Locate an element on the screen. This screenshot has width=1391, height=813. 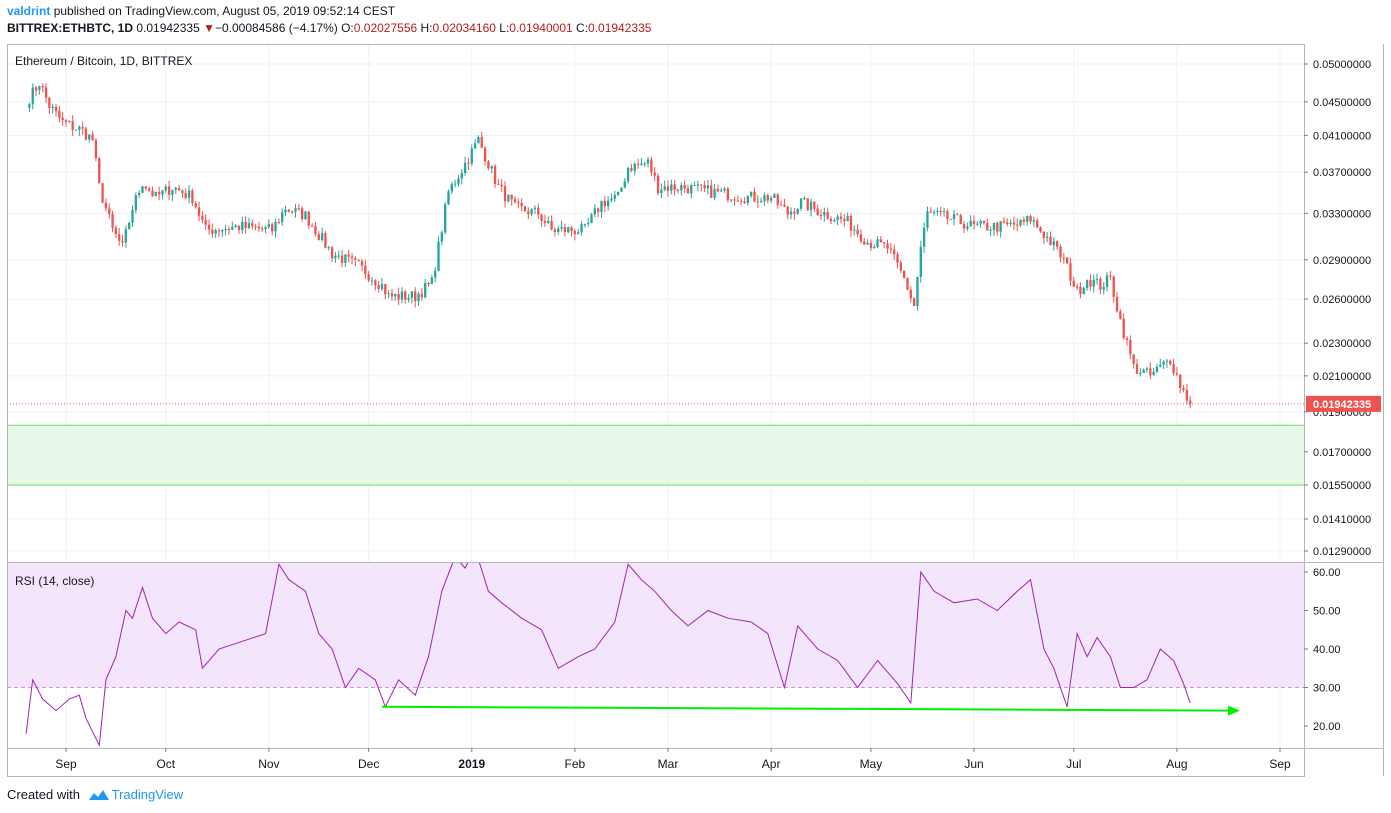
price-tick-label: 0.04500000 is located at coordinates (1342, 103).